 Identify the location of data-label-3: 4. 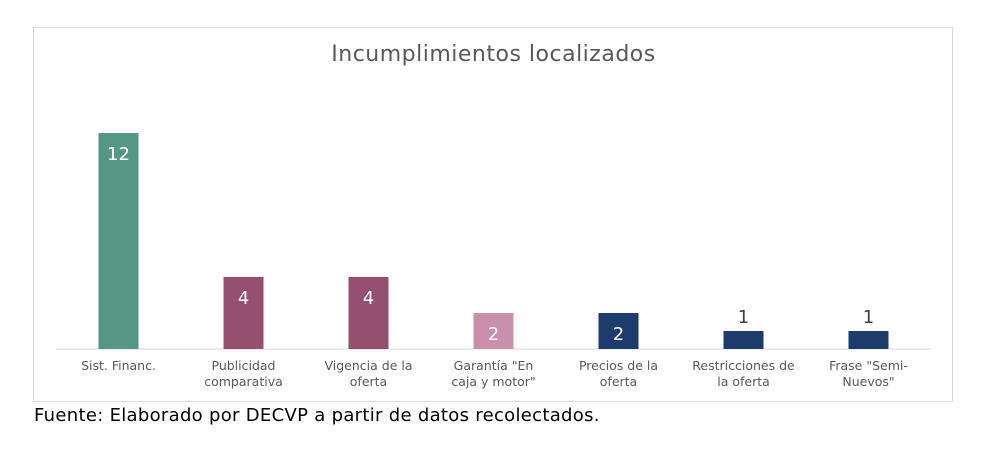
(368, 298).